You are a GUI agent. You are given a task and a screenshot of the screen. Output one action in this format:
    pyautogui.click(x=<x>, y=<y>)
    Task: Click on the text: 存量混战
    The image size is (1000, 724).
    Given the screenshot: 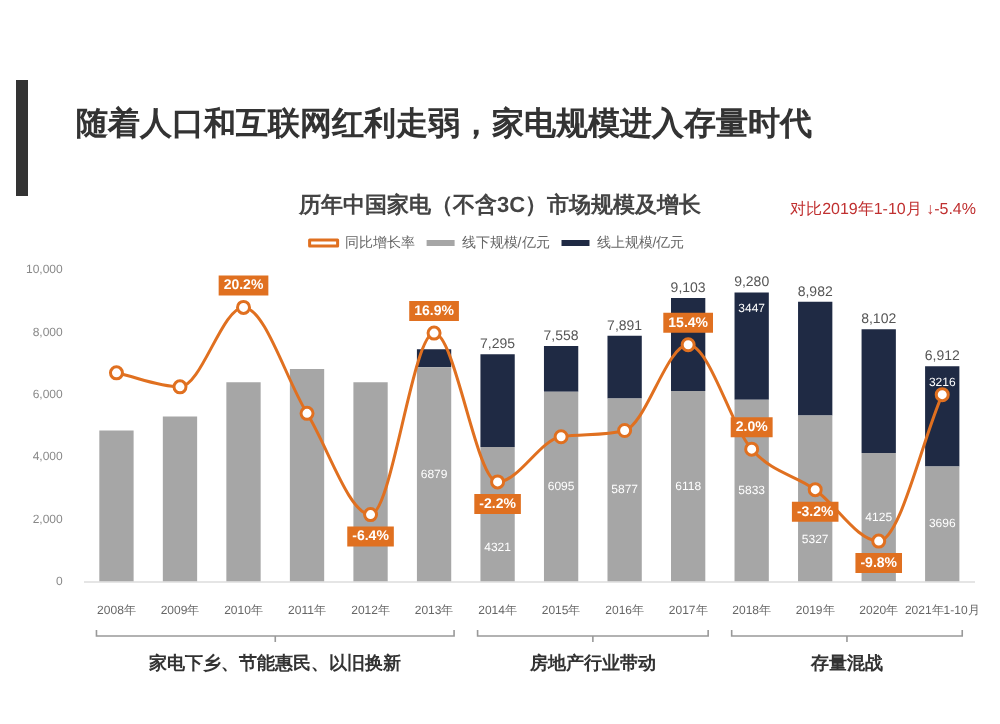 What is the action you would take?
    pyautogui.click(x=845, y=662)
    